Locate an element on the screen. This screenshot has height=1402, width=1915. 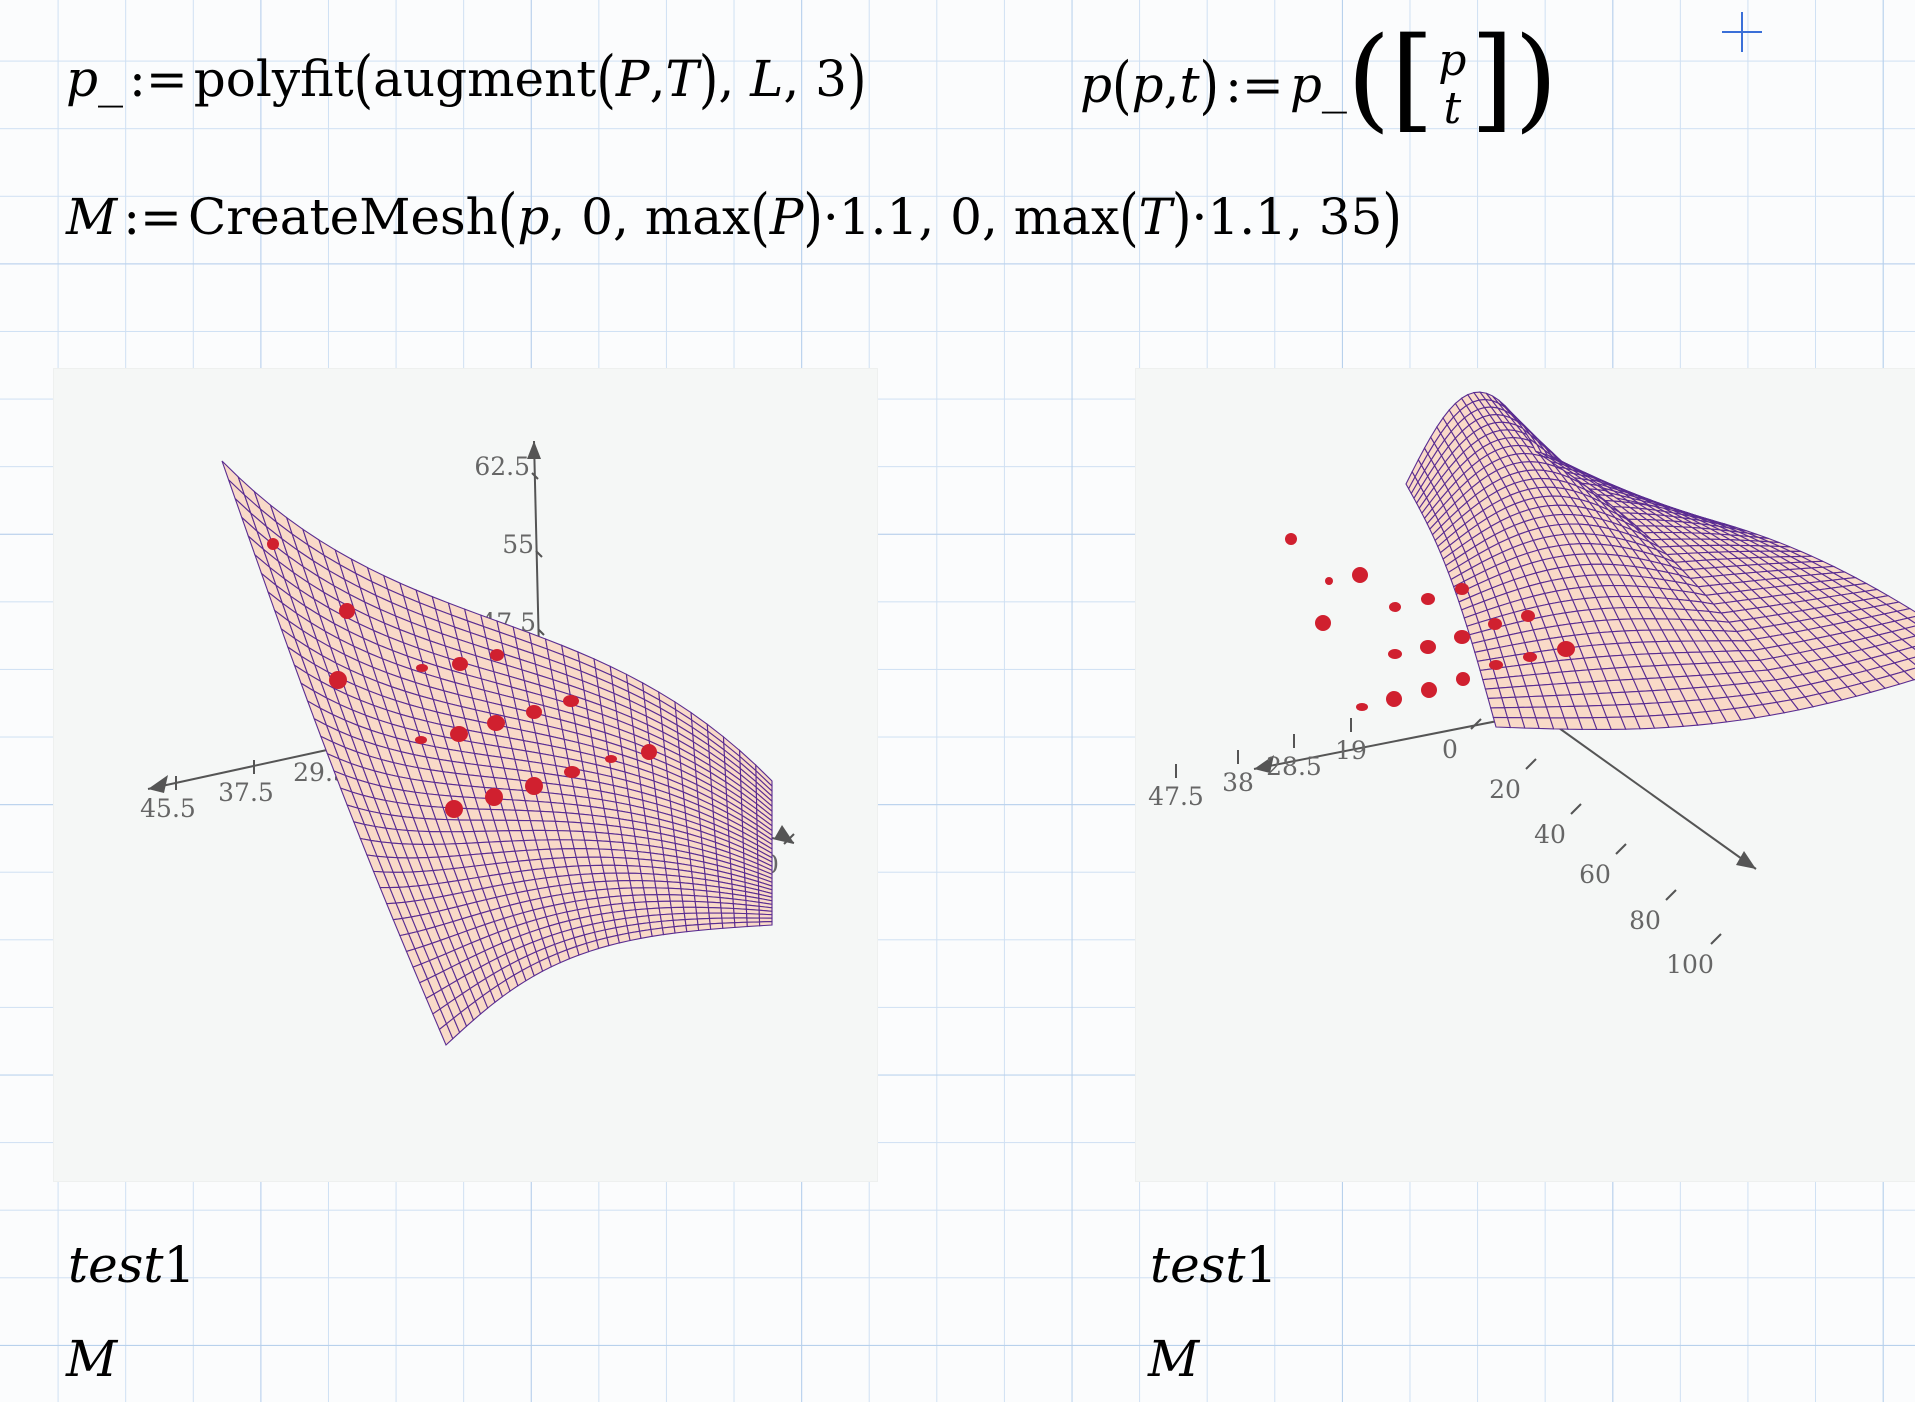
eq3-func: CreateMesh is located at coordinates (342, 217).